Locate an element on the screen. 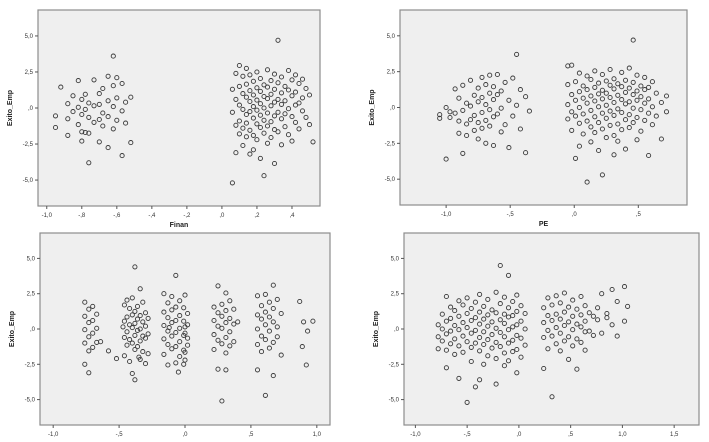  y-tick-label: 5,0 is located at coordinates (31, 259).